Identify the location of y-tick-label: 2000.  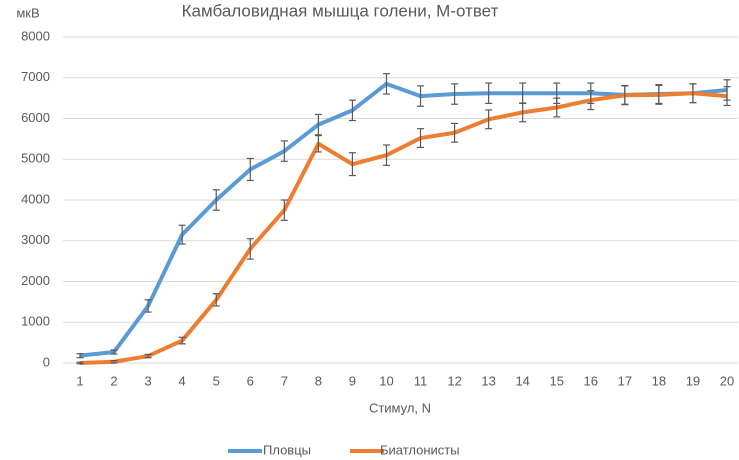
(35, 280).